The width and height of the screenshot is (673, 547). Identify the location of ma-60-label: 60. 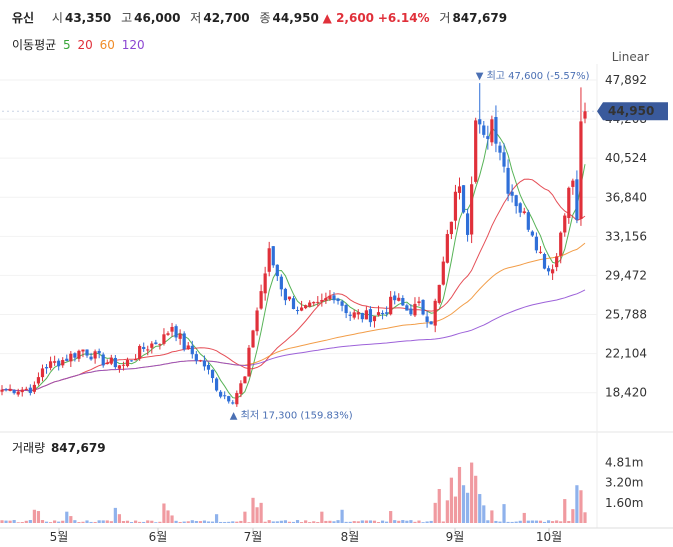
(107, 45).